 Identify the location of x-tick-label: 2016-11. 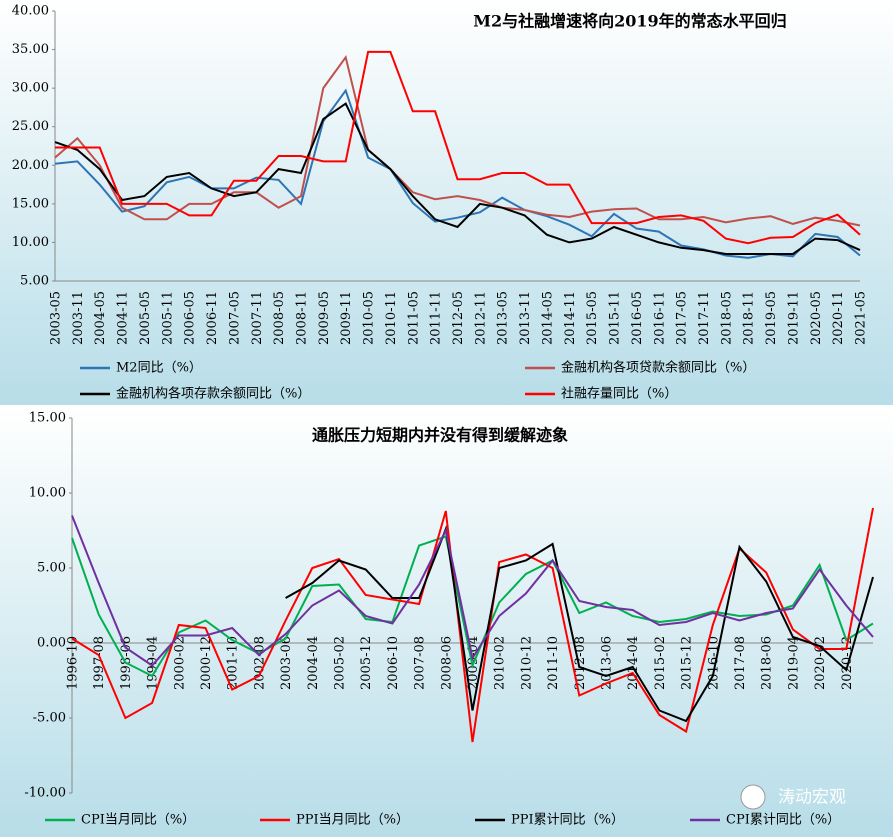
(659, 318).